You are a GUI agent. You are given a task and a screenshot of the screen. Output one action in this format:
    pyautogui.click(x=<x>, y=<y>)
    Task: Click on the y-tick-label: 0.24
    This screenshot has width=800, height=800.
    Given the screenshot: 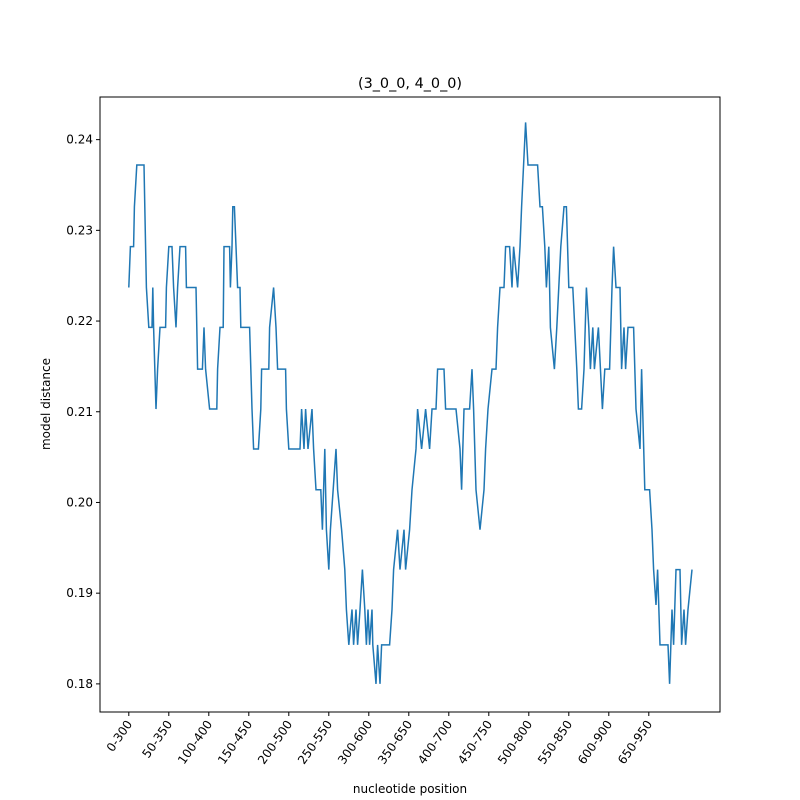 What is the action you would take?
    pyautogui.click(x=79, y=140)
    